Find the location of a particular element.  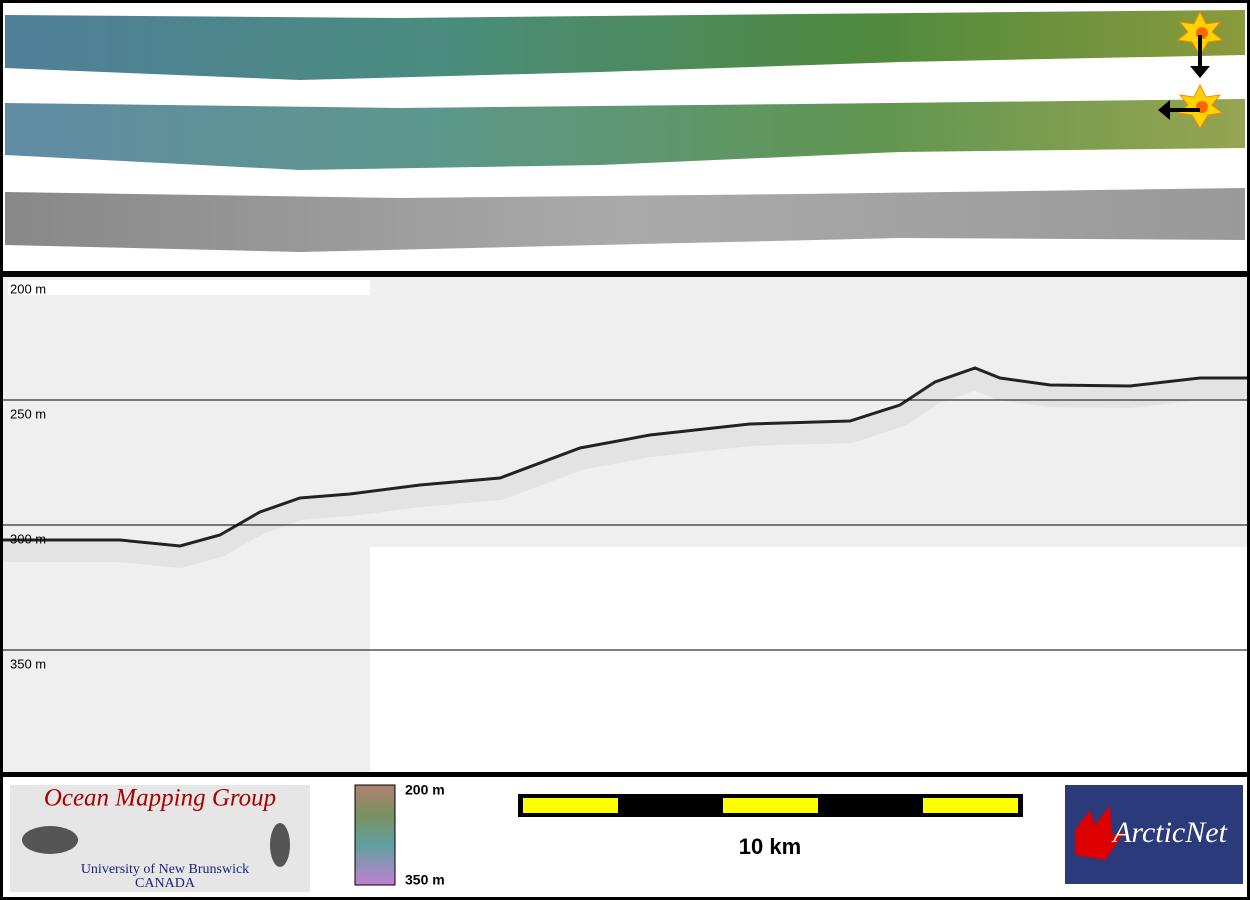

logo-text: CANADA is located at coordinates (165, 883).